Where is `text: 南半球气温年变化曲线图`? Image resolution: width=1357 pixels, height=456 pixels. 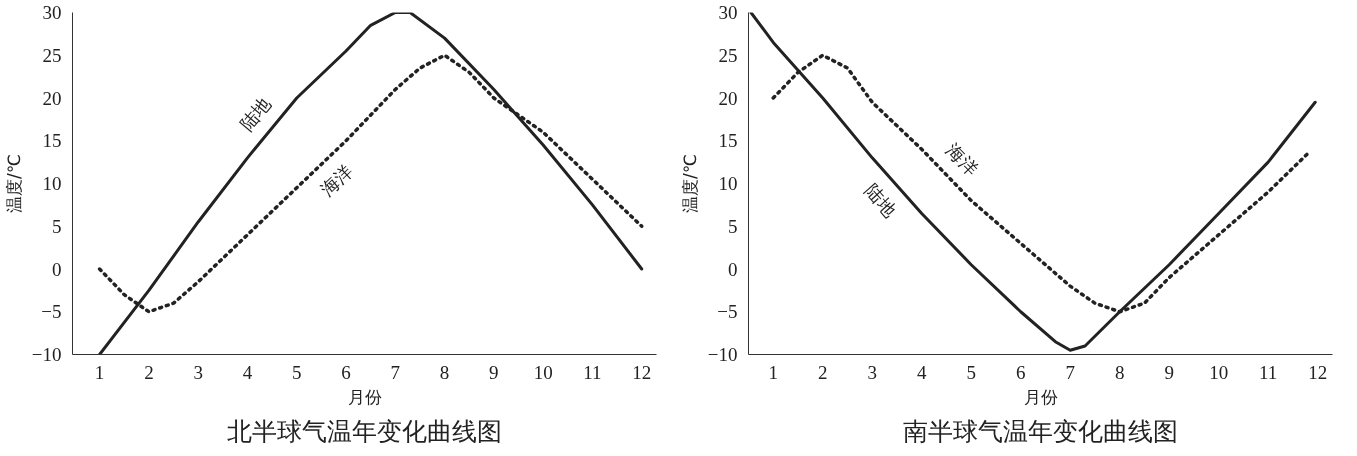 text: 南半球气温年变化曲线图 is located at coordinates (1040, 431).